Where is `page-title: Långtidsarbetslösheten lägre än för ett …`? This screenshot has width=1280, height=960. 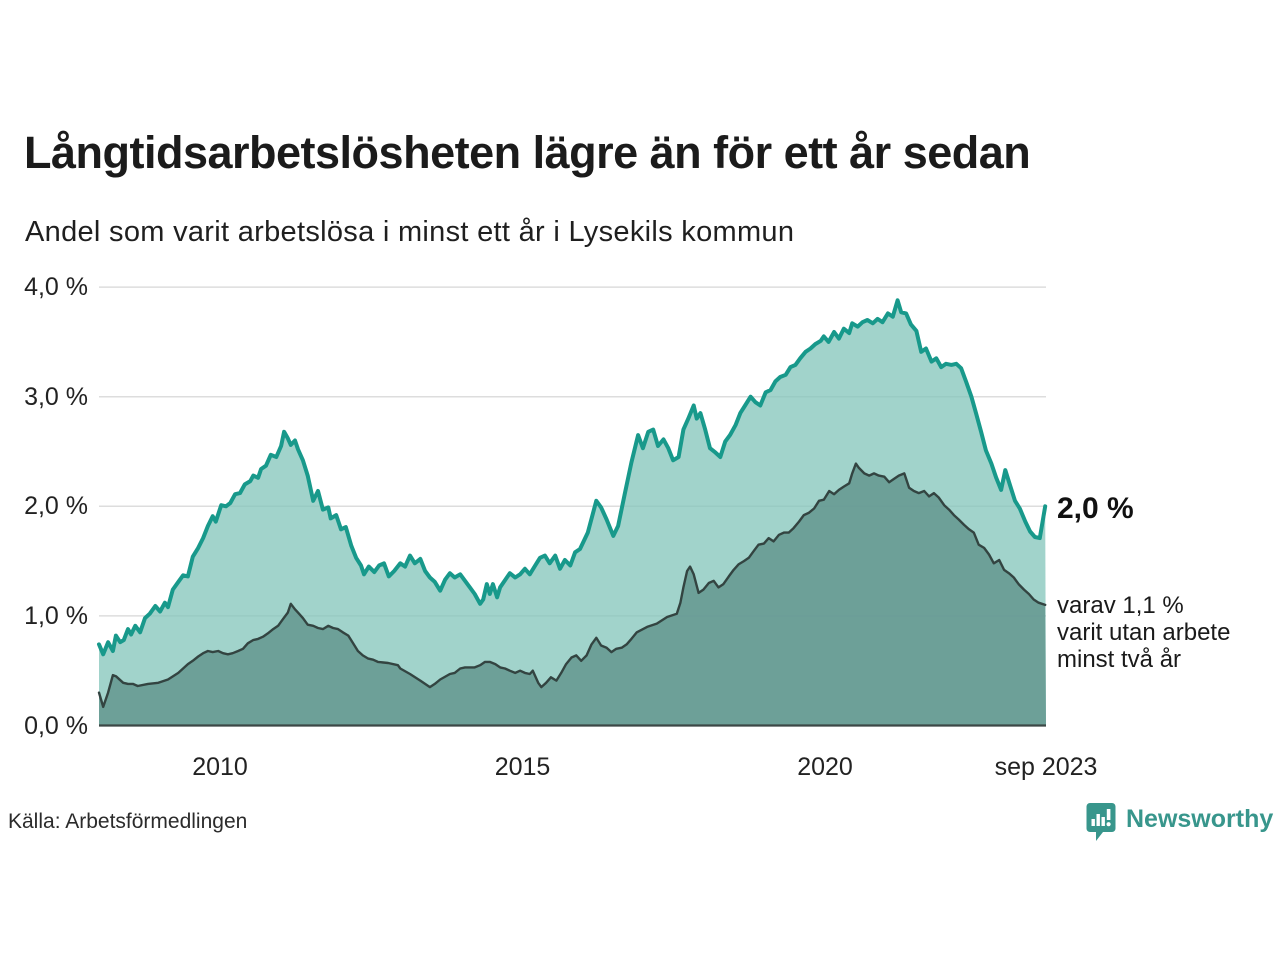
page-title: Långtidsarbetslösheten lägre än för ett … is located at coordinates (527, 152).